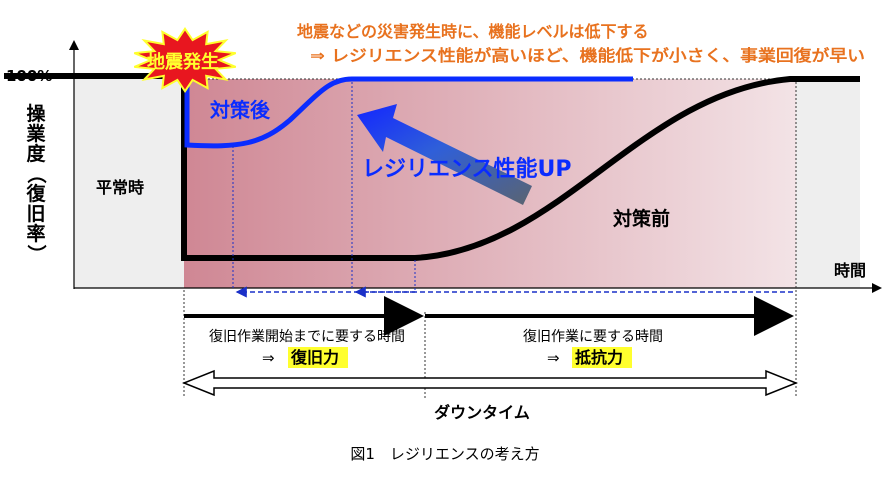 This screenshot has height=500, width=890. What do you see at coordinates (467, 169) in the screenshot?
I see `resilience-up-label: レジリエンス性能UP` at bounding box center [467, 169].